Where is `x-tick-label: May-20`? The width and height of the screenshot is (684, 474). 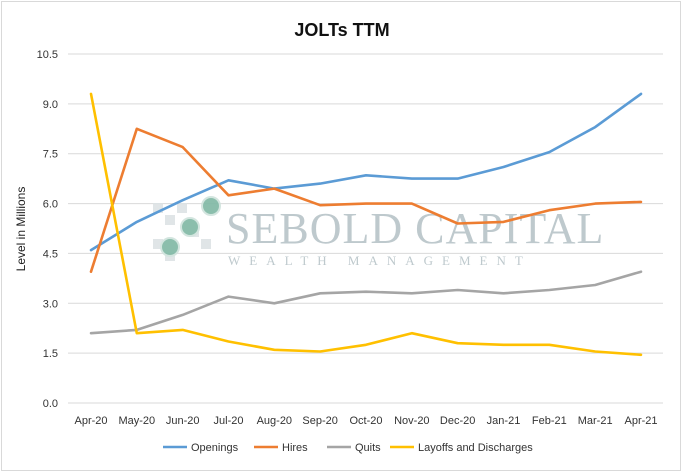 x-tick-label: May-20 is located at coordinates (136, 421).